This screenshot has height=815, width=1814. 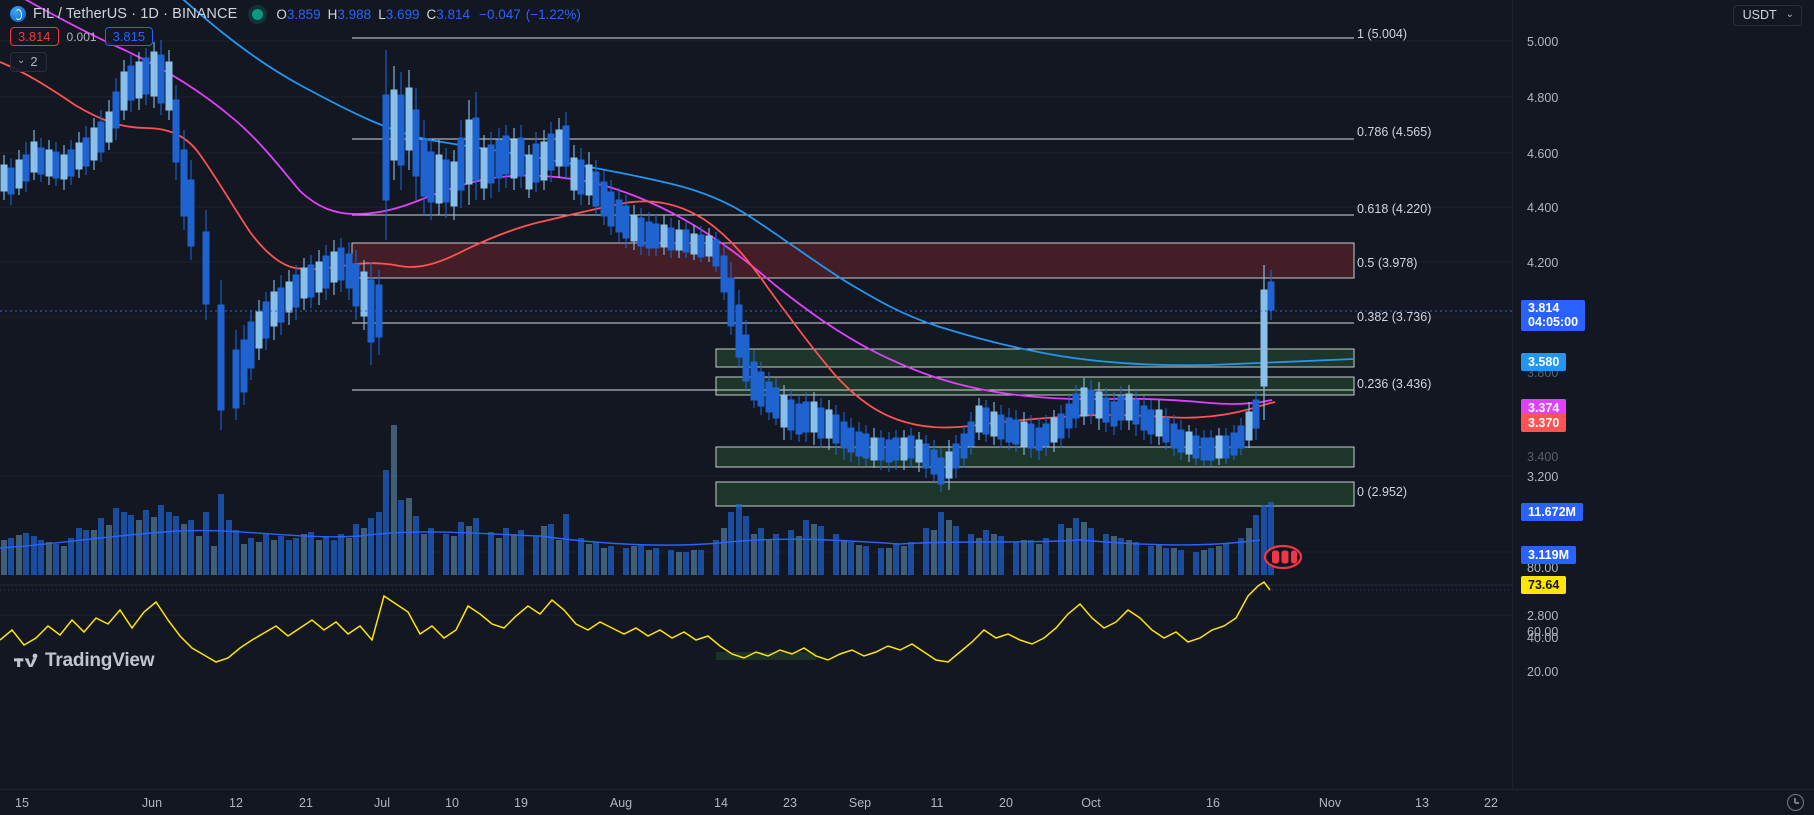 I want to click on spread-value: 0.001, so click(x=81, y=36).